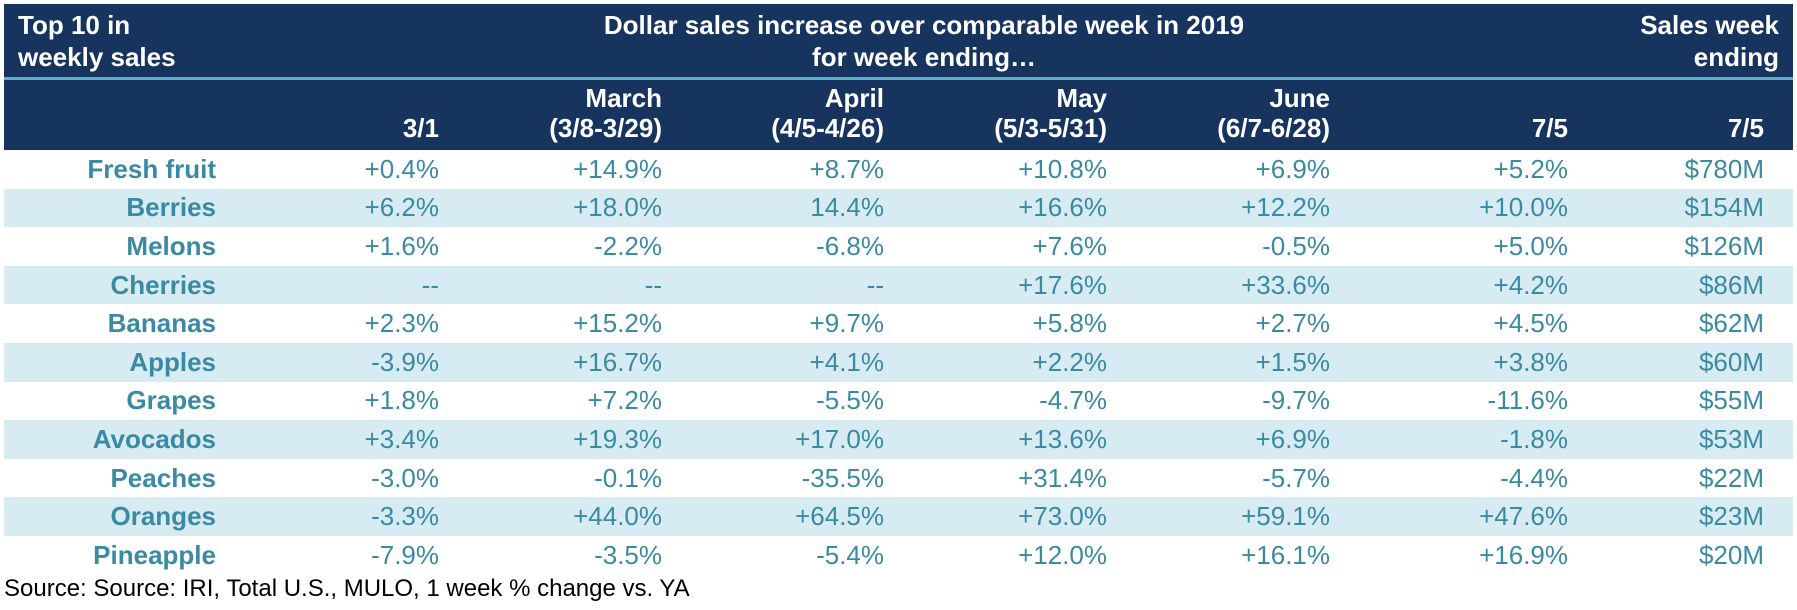 The width and height of the screenshot is (1797, 610). Describe the element at coordinates (617, 438) in the screenshot. I see `table-cell: +19.3%` at that location.